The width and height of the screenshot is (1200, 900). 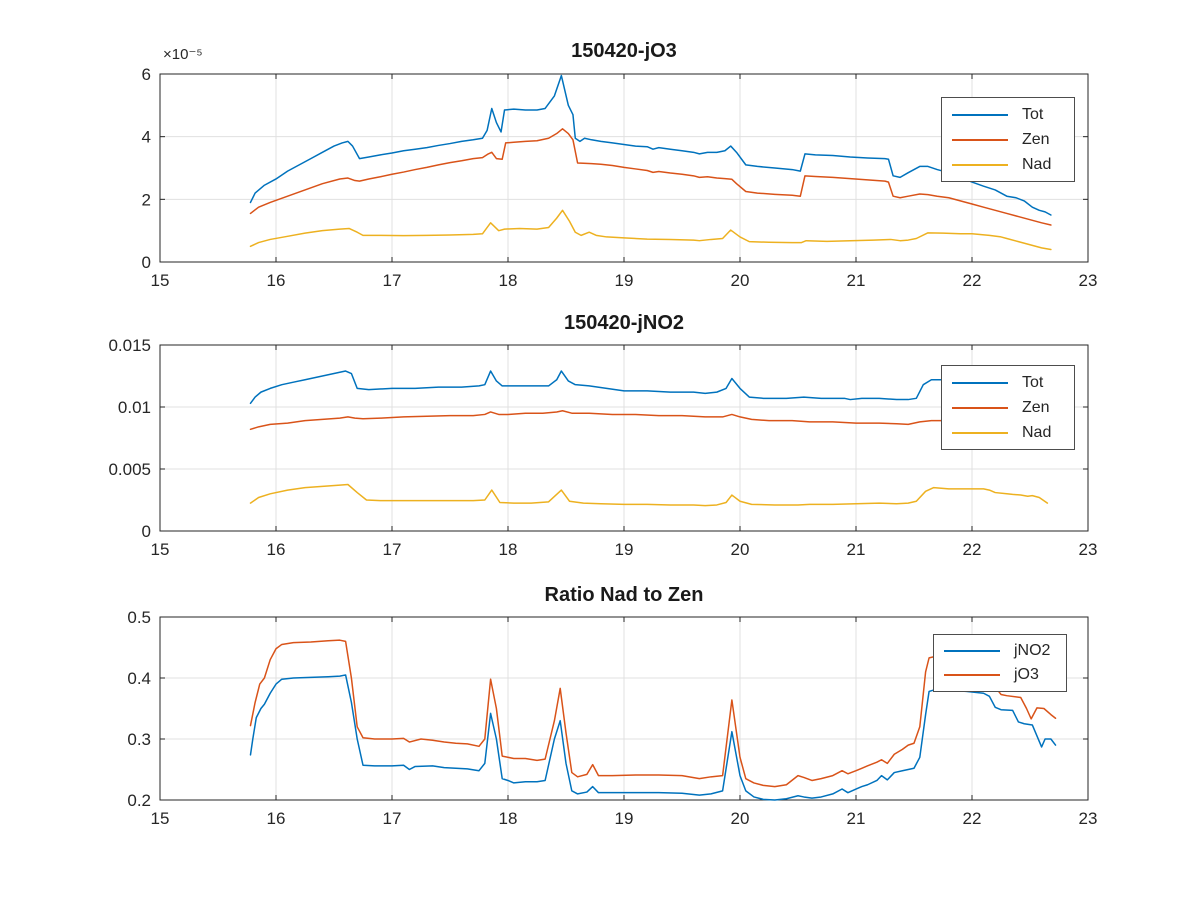 I want to click on y-tick-label: 0.01, so click(x=134, y=407).